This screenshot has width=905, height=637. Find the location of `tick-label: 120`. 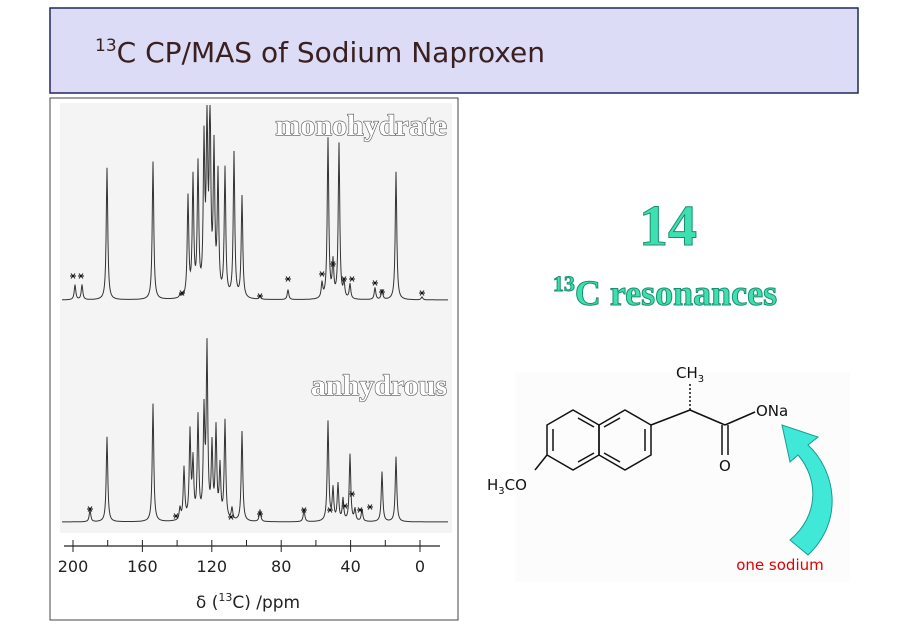

tick-label: 120 is located at coordinates (212, 566).